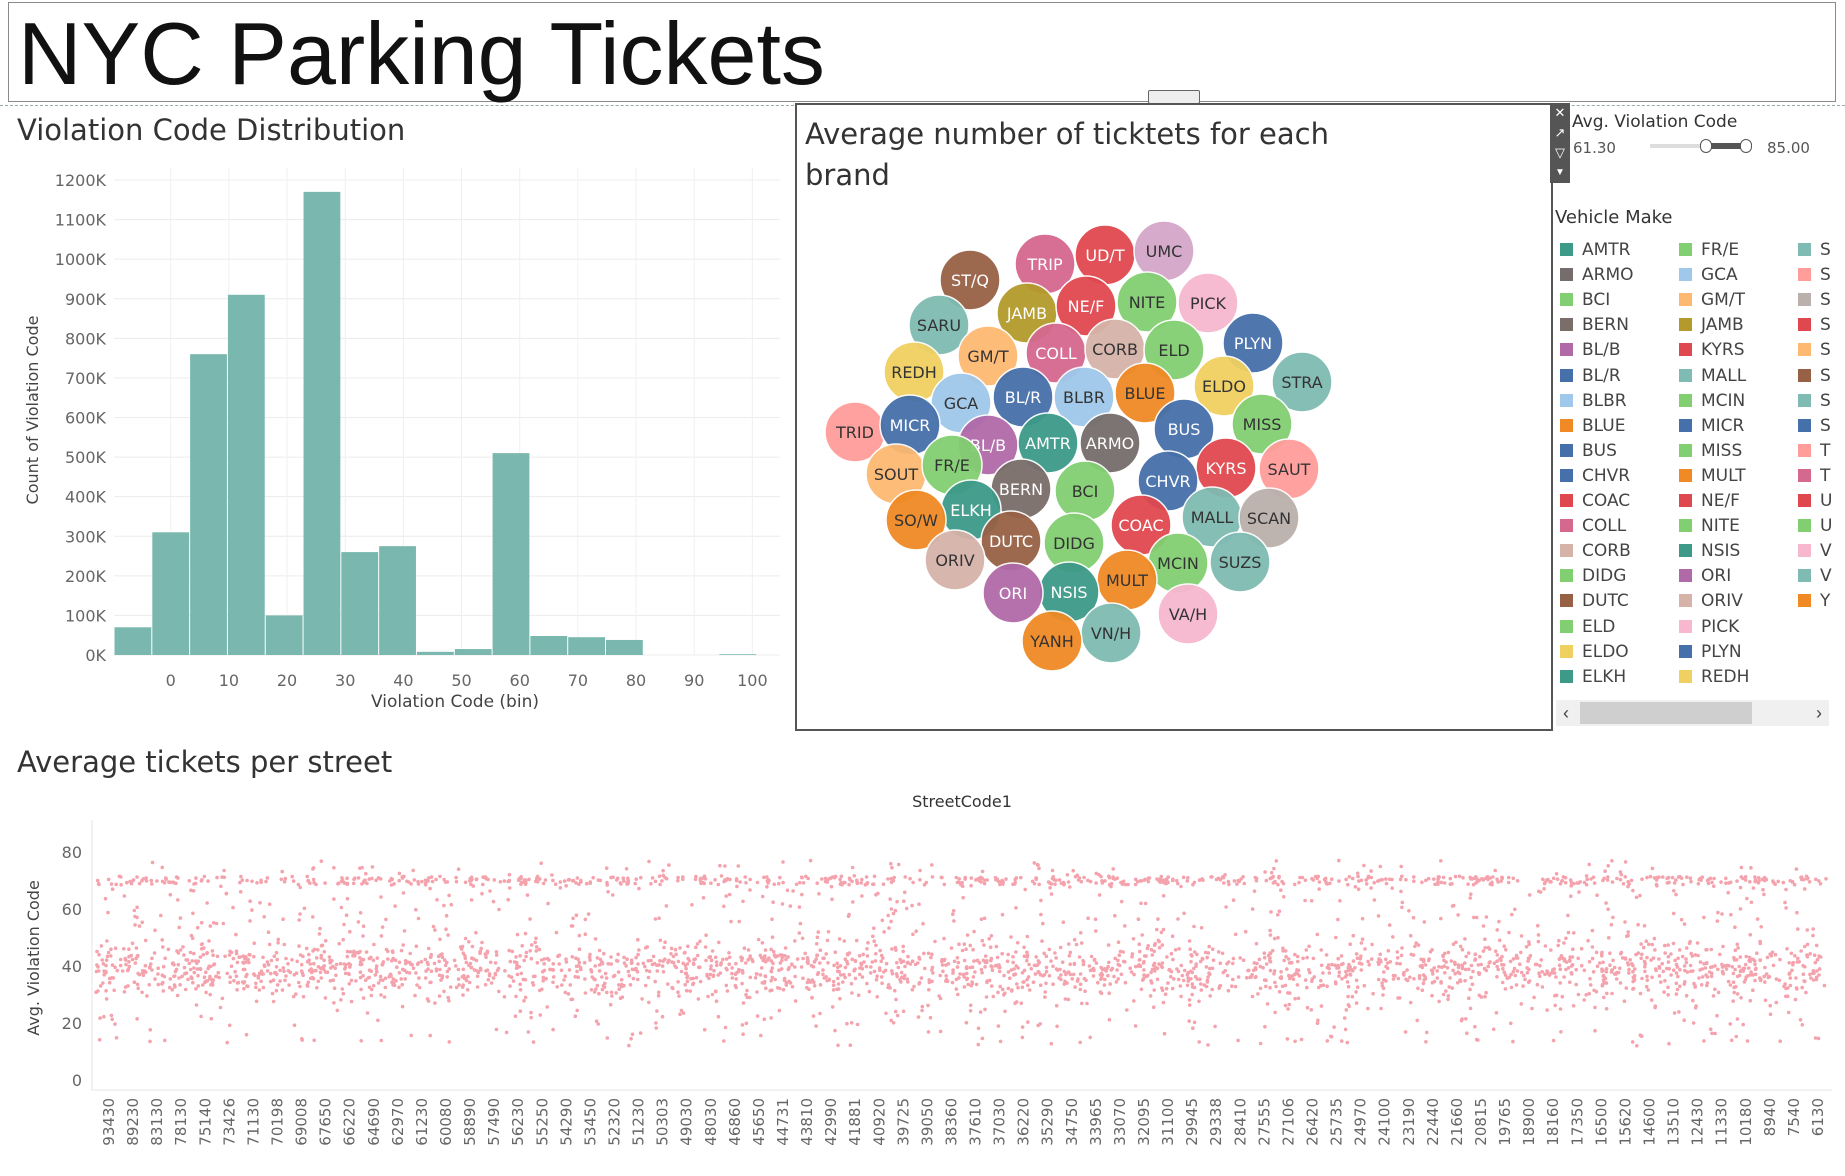 The height and width of the screenshot is (1176, 1845). I want to click on legend-item: ORIV, so click(1711, 603).